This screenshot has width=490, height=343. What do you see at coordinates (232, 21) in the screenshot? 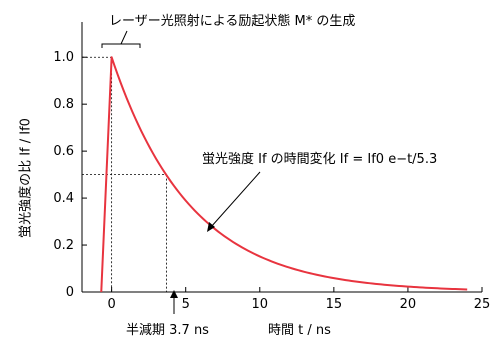
I see `excitation-annotation: レーザー光照射による励起状態 M* の生成` at bounding box center [232, 21].